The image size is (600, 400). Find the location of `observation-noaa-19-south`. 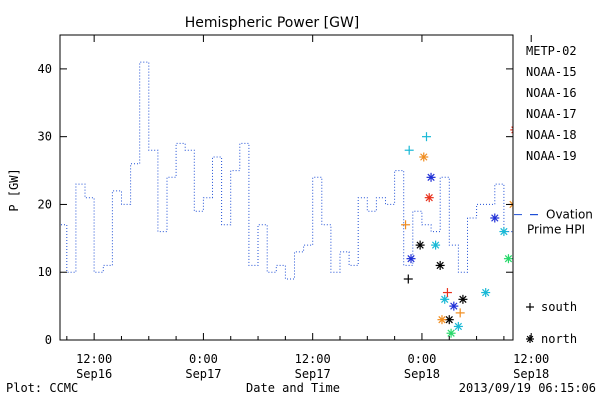

observation-noaa-19-south is located at coordinates (447, 293).